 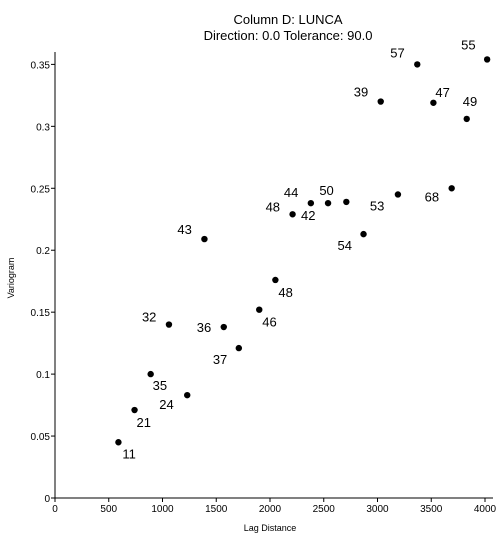 I want to click on y-tick-label: 0.15, so click(x=41, y=313).